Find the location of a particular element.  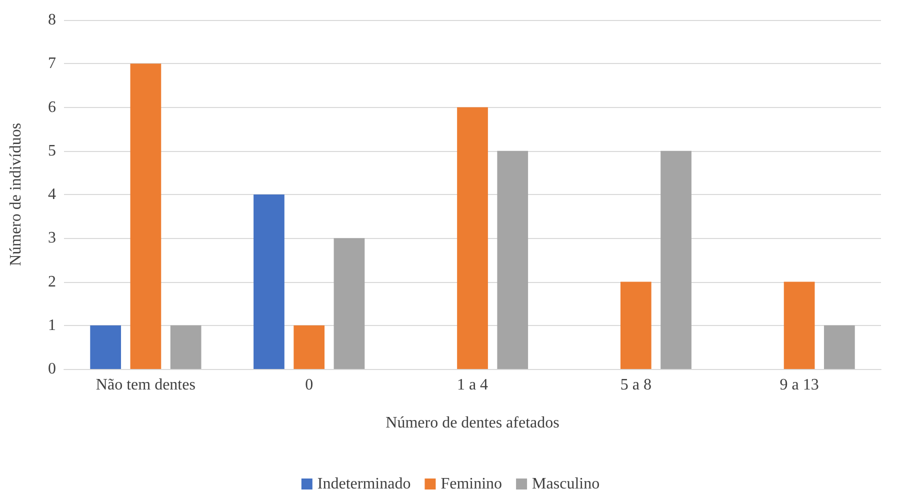

x-axis-title: Número de dentes afetados is located at coordinates (473, 423).